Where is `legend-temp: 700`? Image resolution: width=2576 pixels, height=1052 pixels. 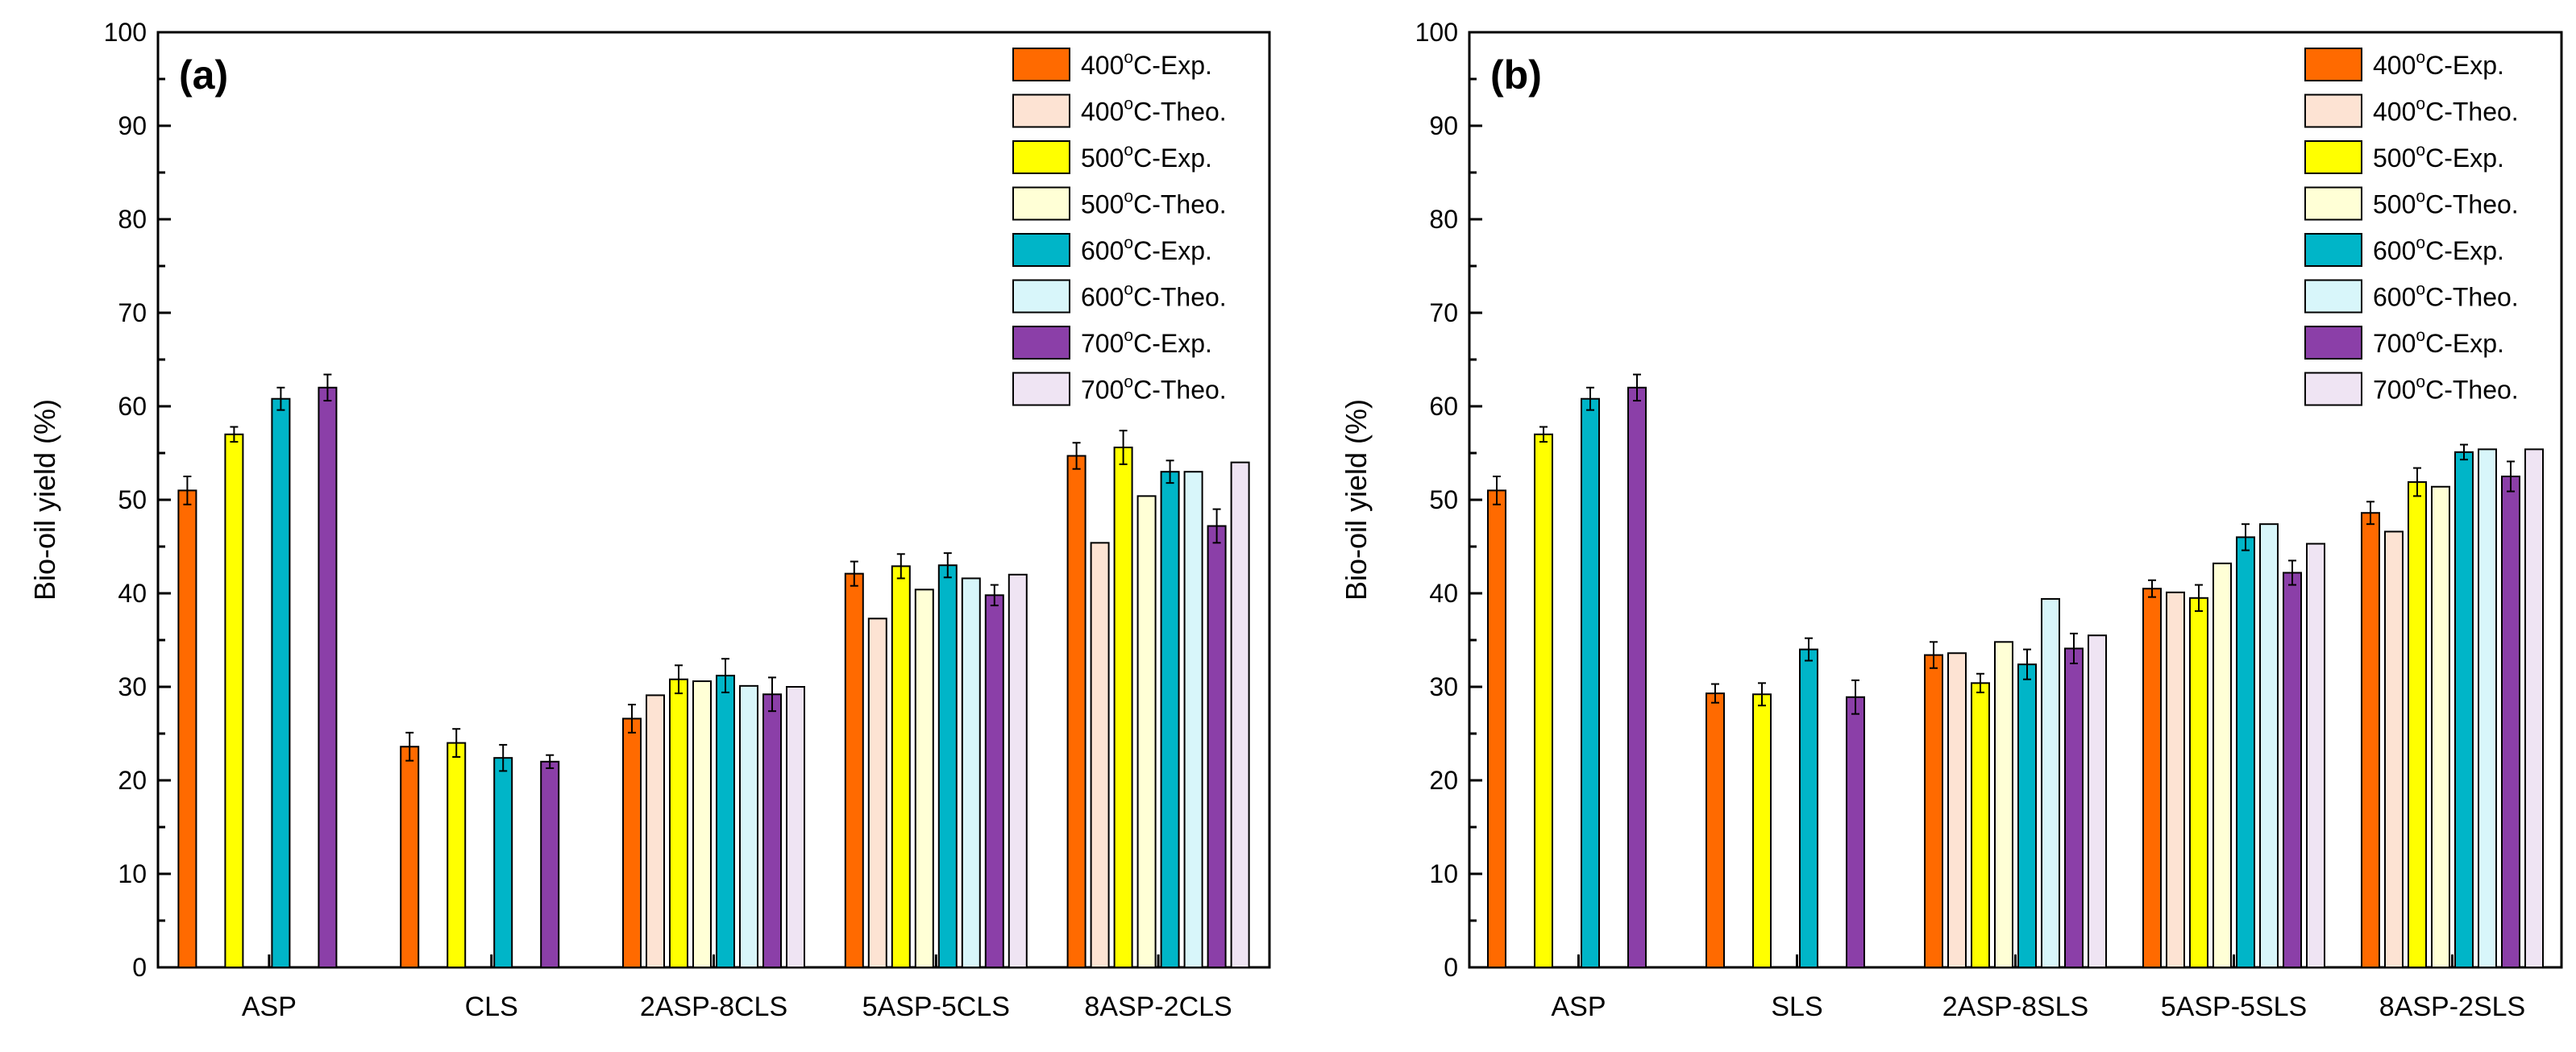
legend-temp: 700 is located at coordinates (1102, 391).